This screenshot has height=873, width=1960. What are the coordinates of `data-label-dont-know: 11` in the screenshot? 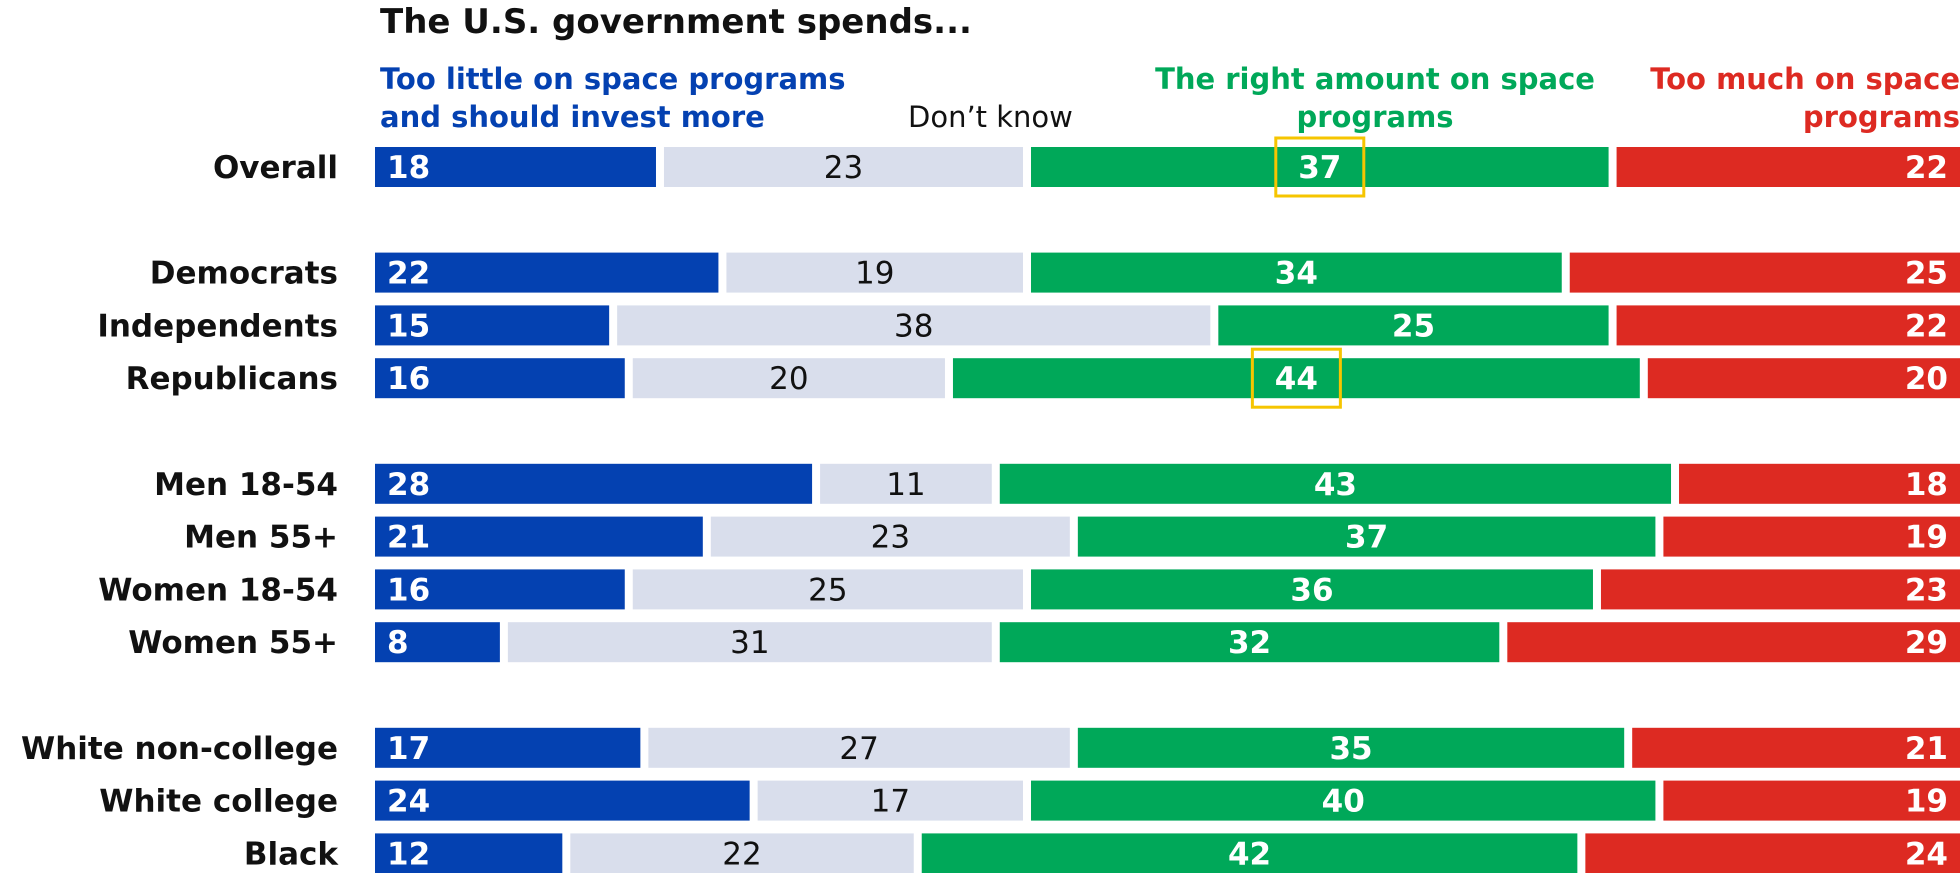 It's located at (905, 485).